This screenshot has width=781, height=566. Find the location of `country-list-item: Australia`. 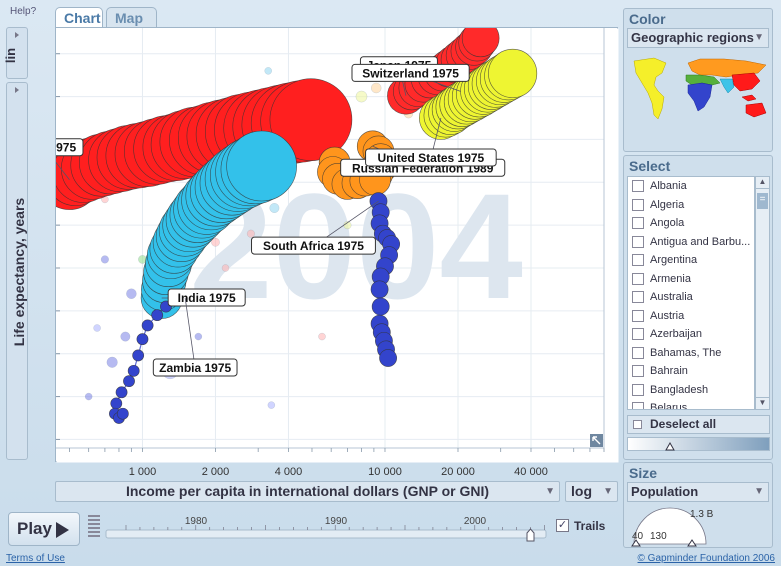

country-list-item: Australia is located at coordinates (691, 297).